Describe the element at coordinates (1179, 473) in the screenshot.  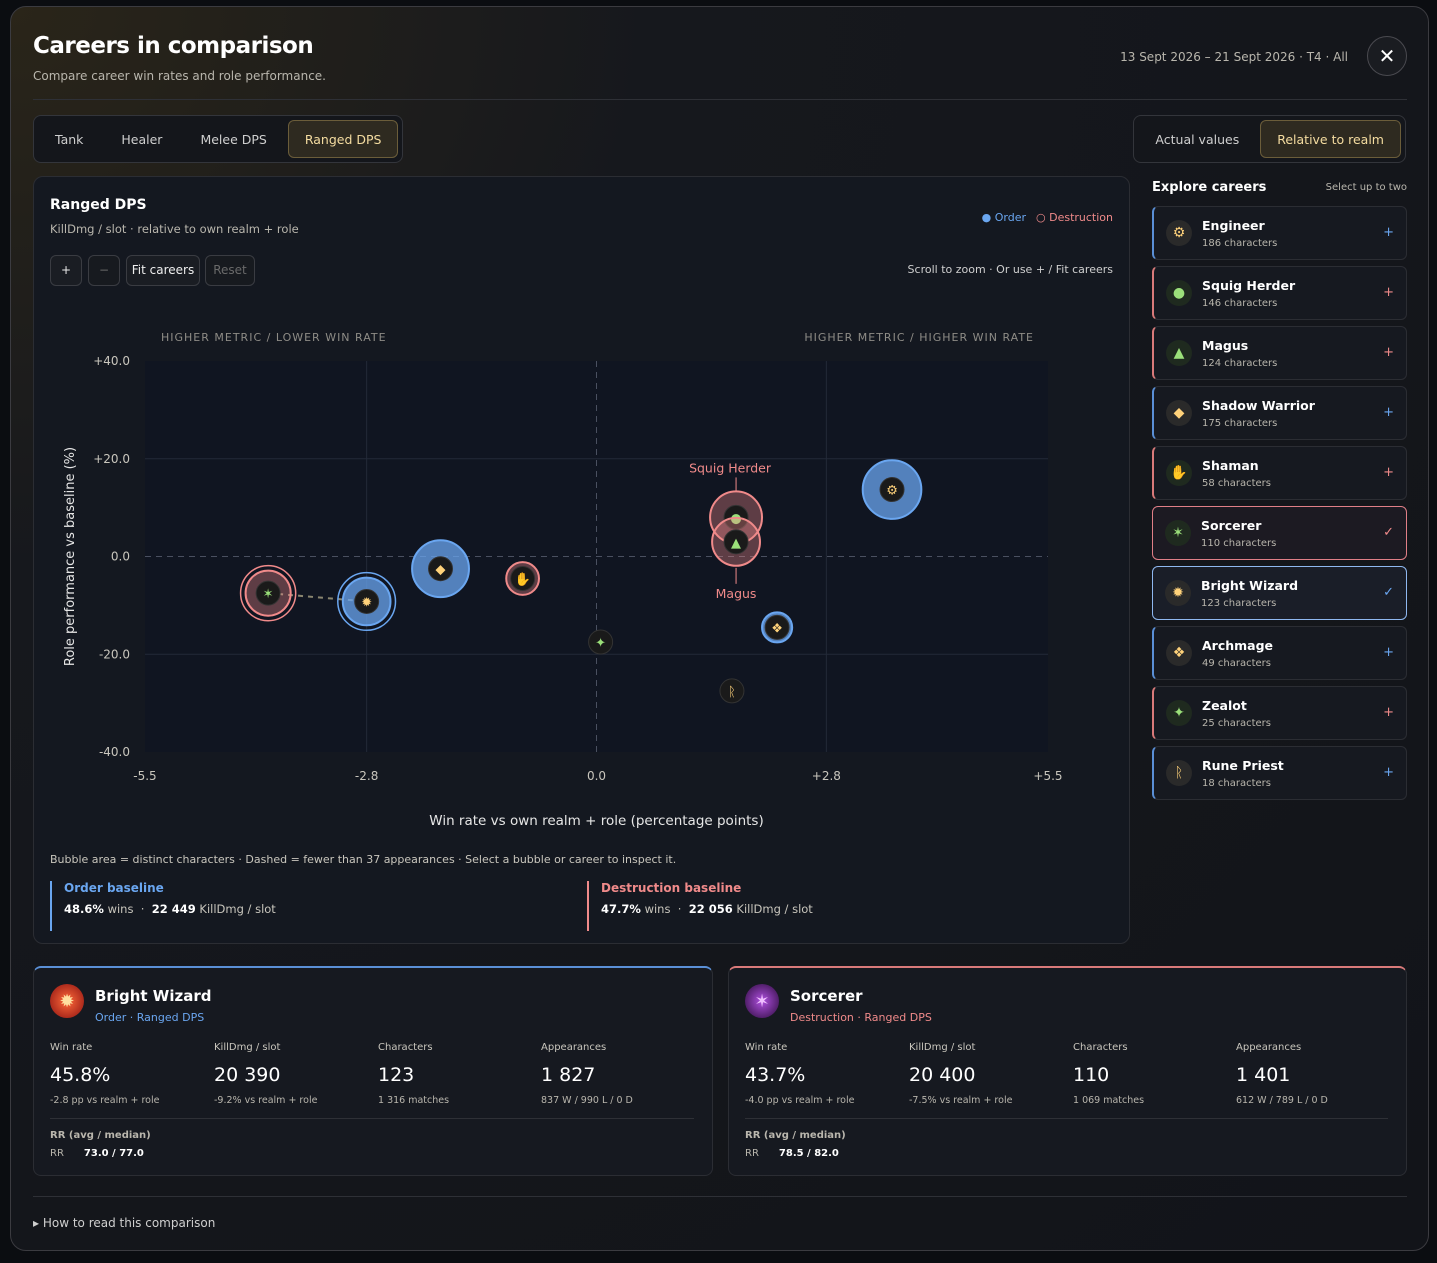
I see `hand-icon: ✋` at that location.